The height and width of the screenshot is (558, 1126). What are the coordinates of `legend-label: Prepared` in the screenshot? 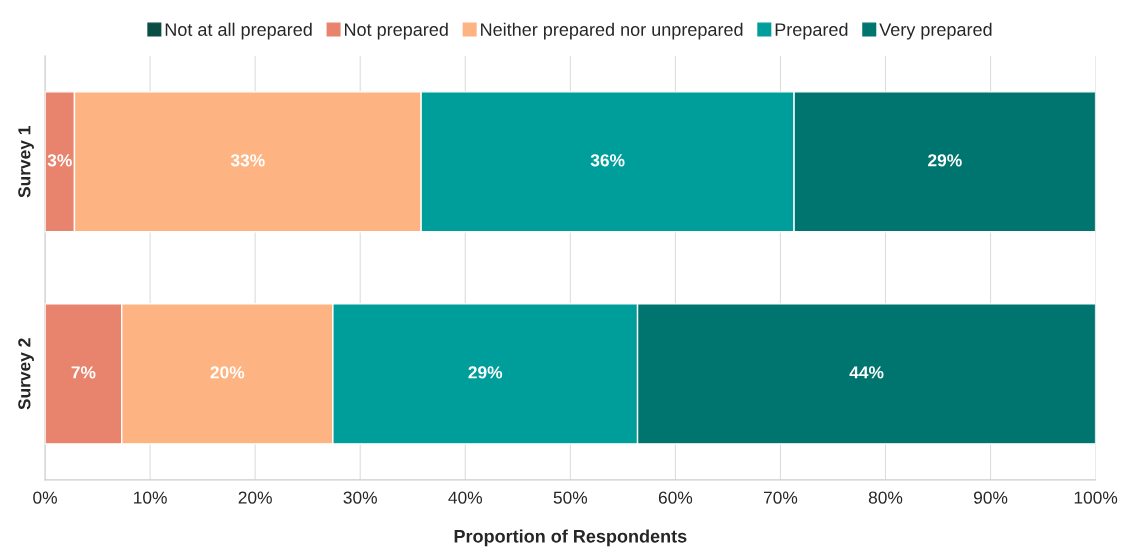 It's located at (811, 31).